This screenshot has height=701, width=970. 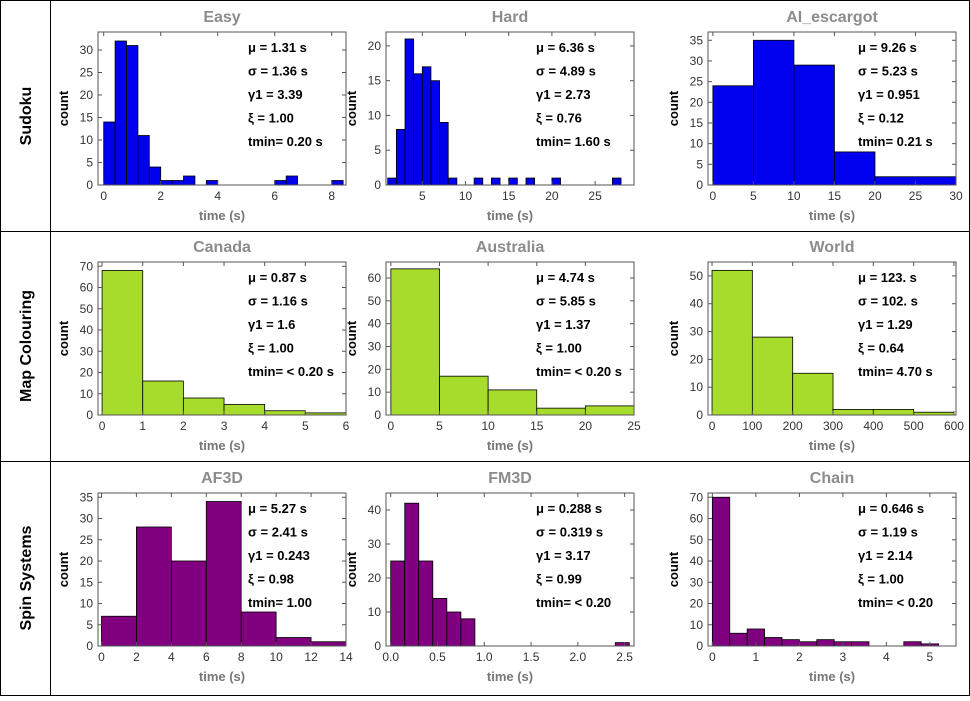 What do you see at coordinates (278, 301) in the screenshot?
I see `stat-annotation: σ = 1.16 s` at bounding box center [278, 301].